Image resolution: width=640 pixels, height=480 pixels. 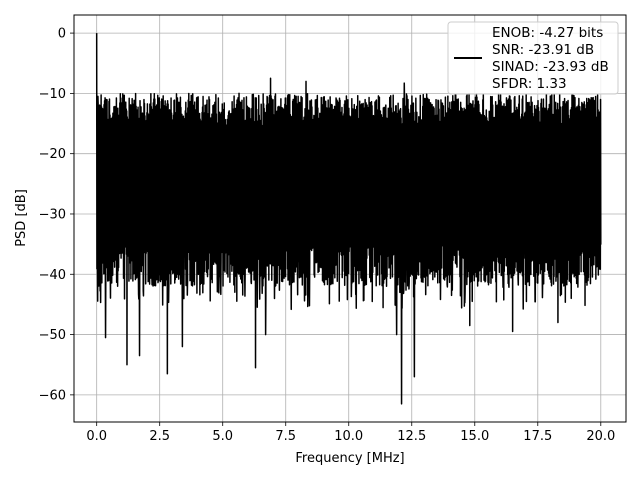 I want to click on x-tick-label: 12.5, so click(x=411, y=436).